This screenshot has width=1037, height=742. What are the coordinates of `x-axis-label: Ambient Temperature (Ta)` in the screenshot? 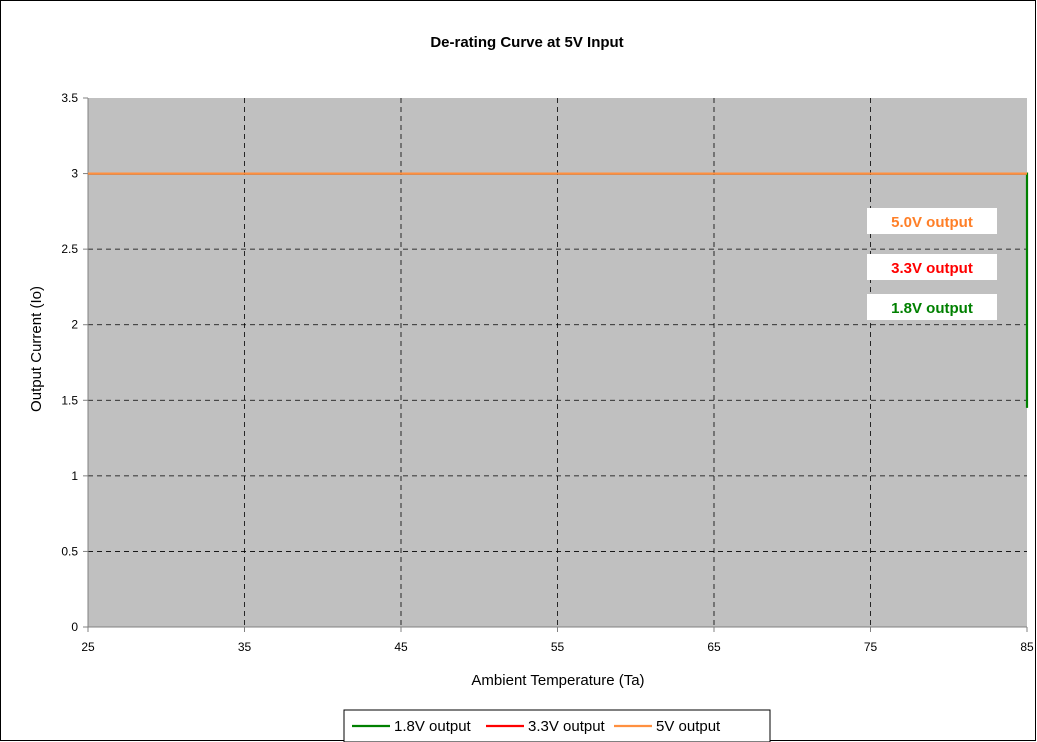 It's located at (557, 680).